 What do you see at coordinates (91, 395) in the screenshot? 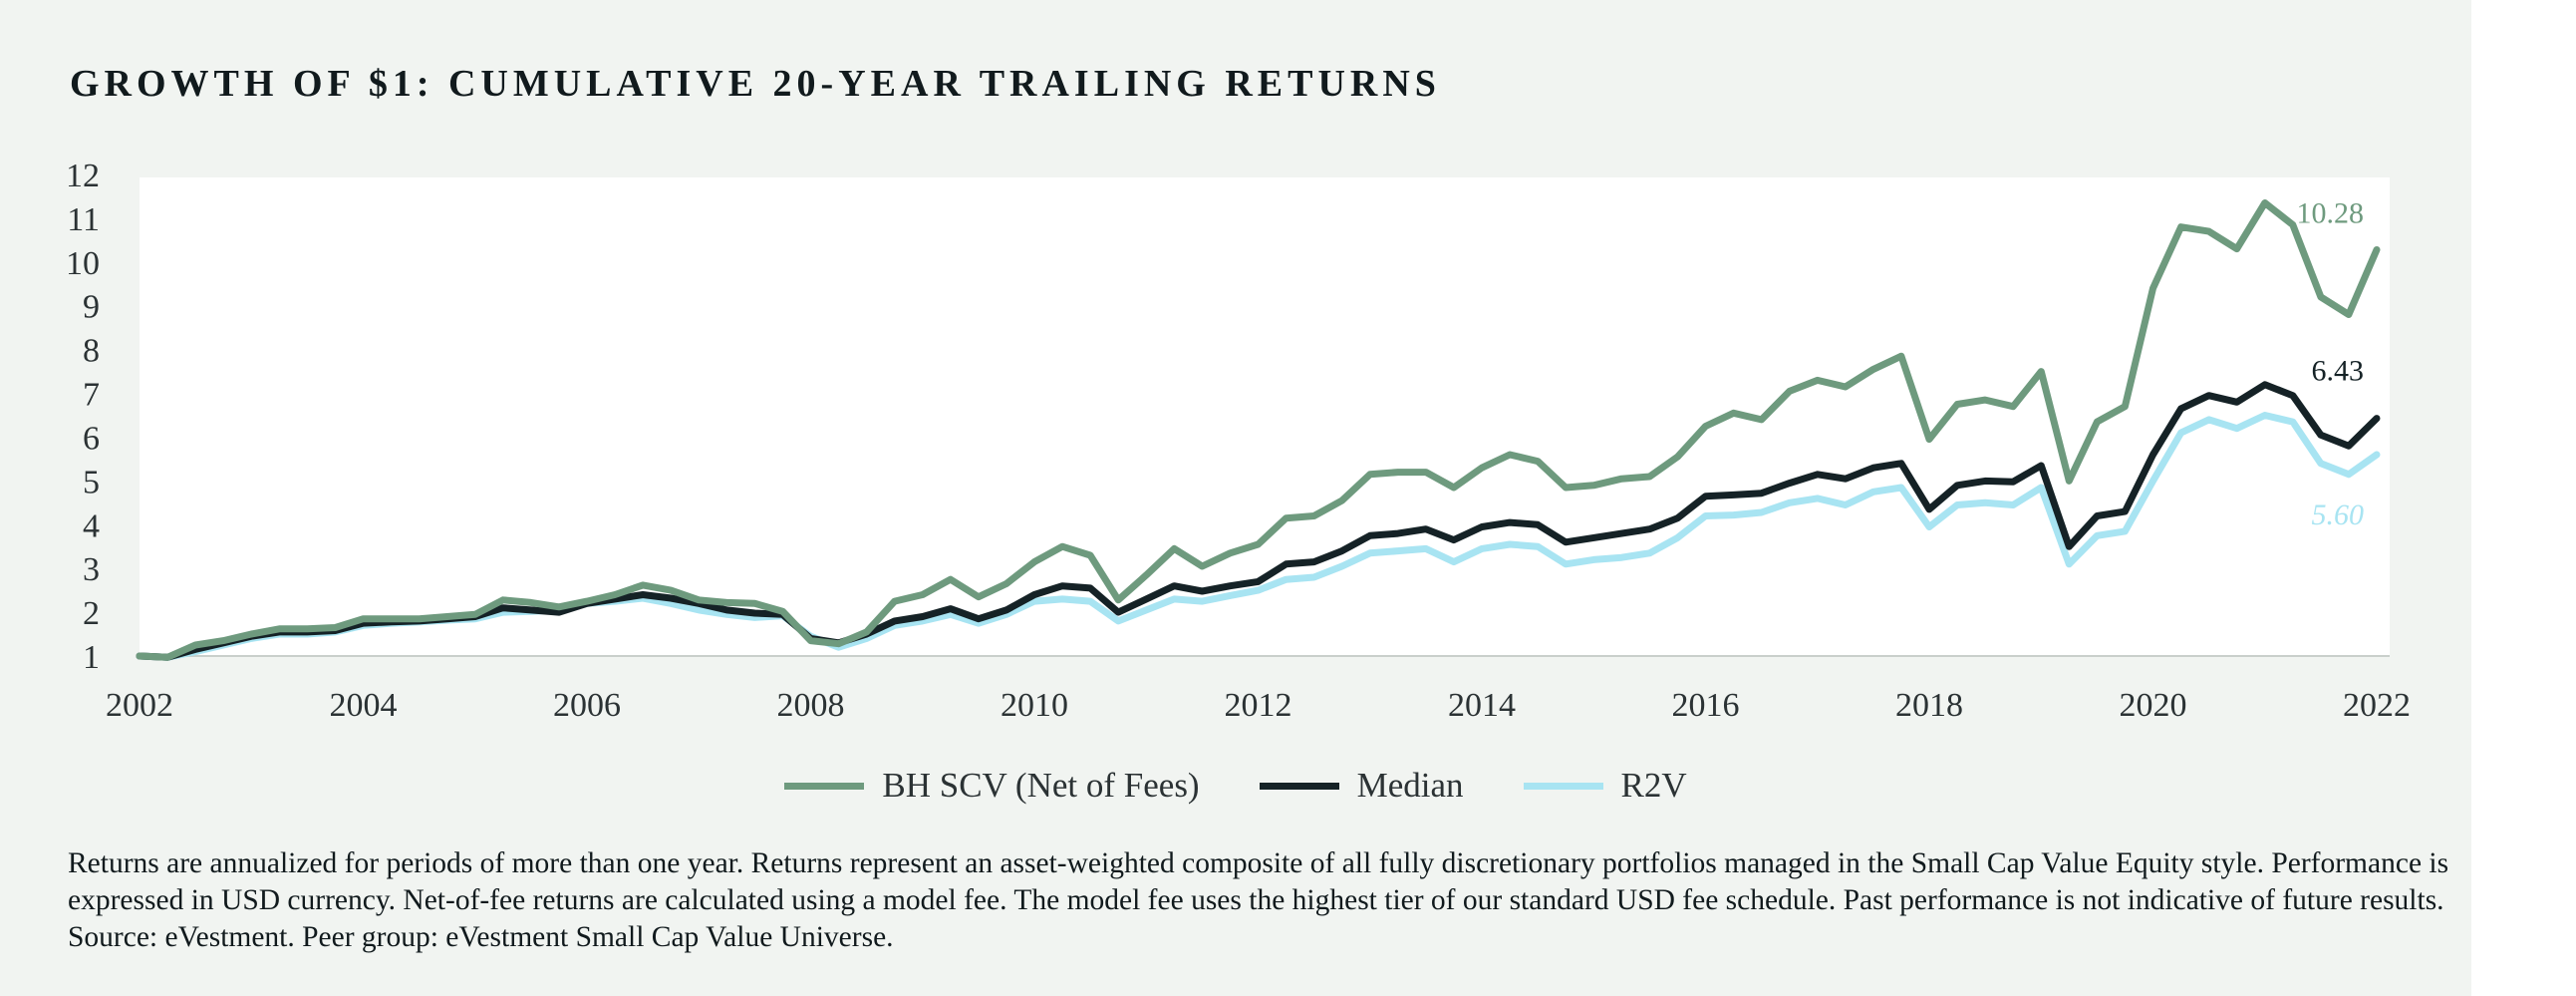
I see `y-tick-label: 7` at bounding box center [91, 395].